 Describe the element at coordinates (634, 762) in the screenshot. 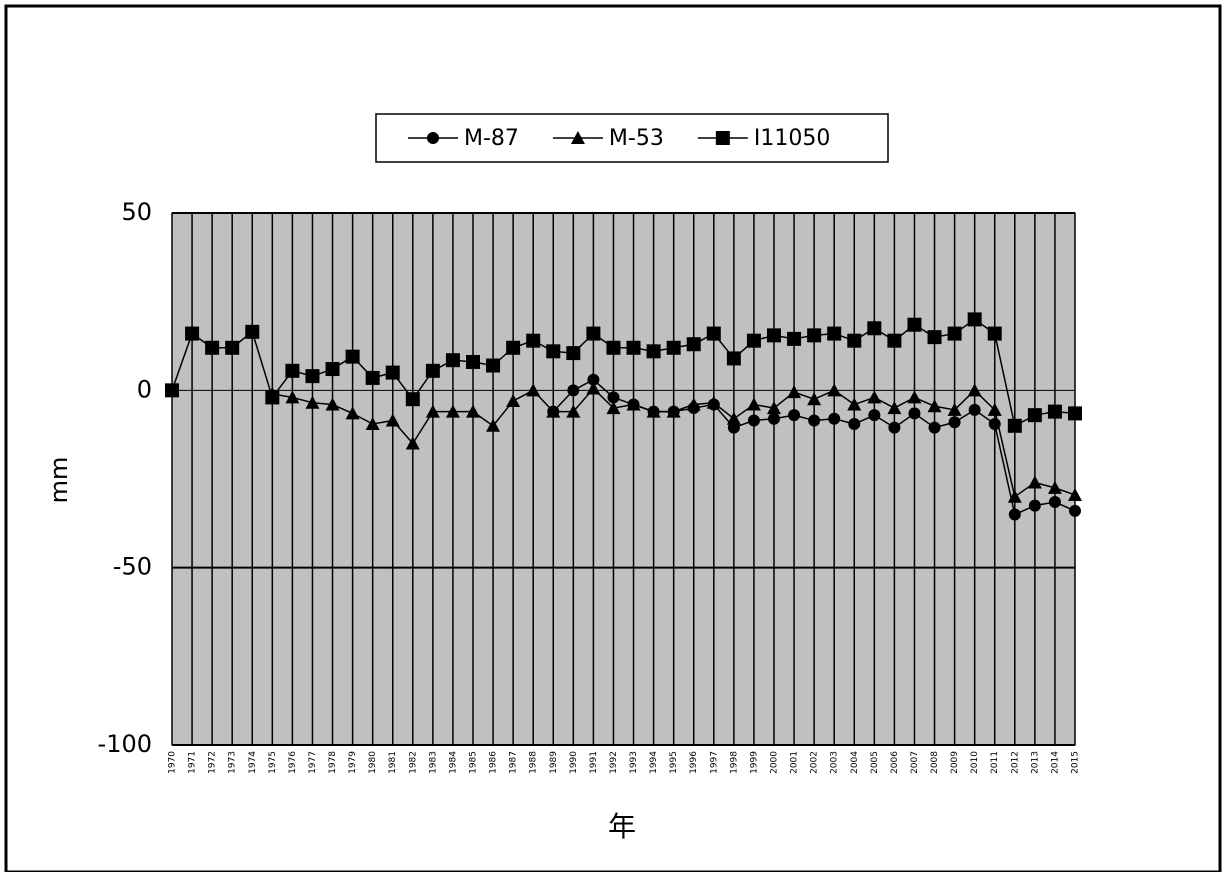

I see `x-tick-label: 1993` at that location.